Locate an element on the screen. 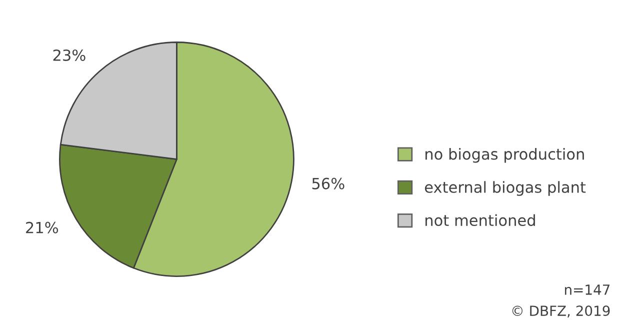 The height and width of the screenshot is (325, 620). data-label: 21% is located at coordinates (42, 228).